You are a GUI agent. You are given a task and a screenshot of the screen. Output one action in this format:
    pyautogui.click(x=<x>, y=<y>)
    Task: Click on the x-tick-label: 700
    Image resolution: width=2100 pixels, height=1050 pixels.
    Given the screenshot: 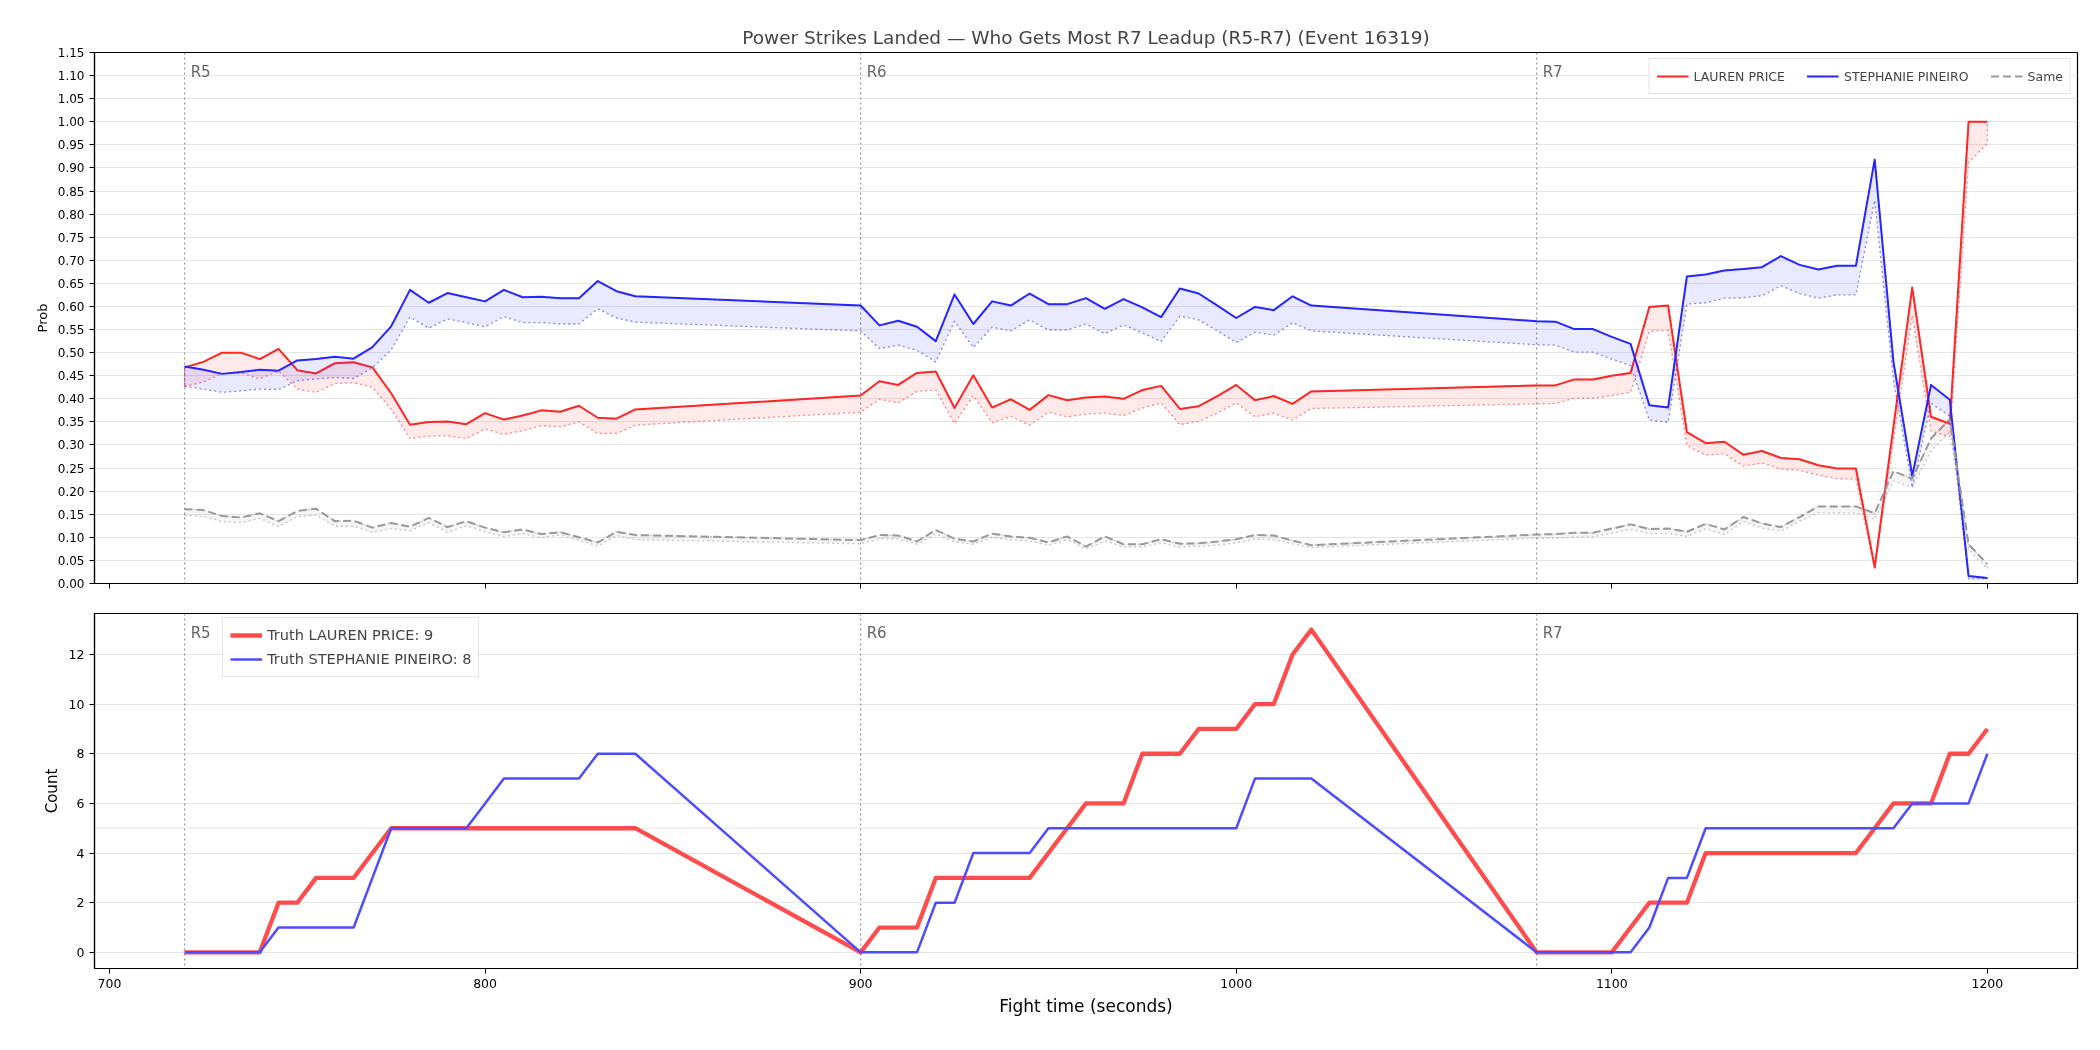 What is the action you would take?
    pyautogui.click(x=109, y=983)
    